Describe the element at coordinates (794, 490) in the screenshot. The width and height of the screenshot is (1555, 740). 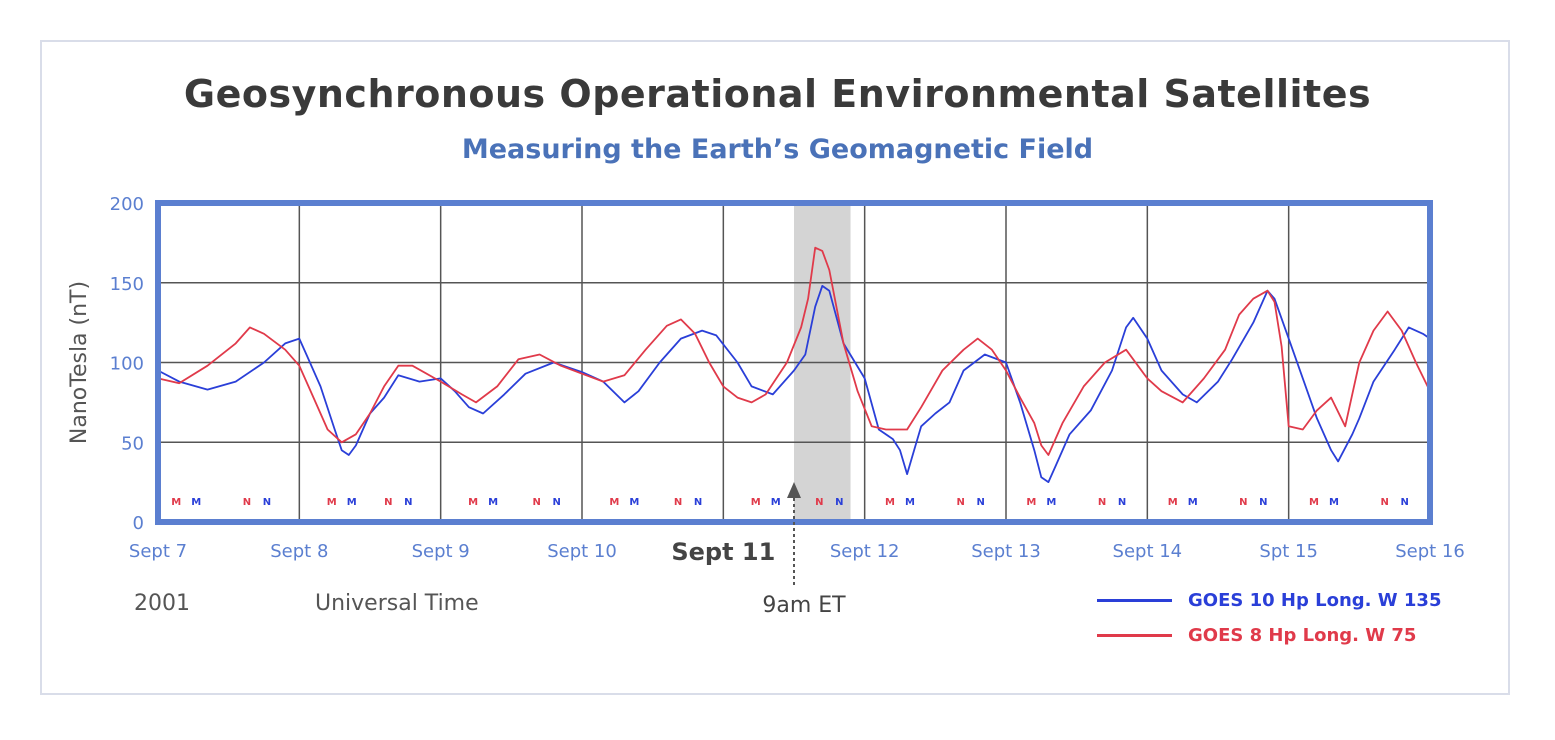
I see `annotation-arrow-head` at that location.